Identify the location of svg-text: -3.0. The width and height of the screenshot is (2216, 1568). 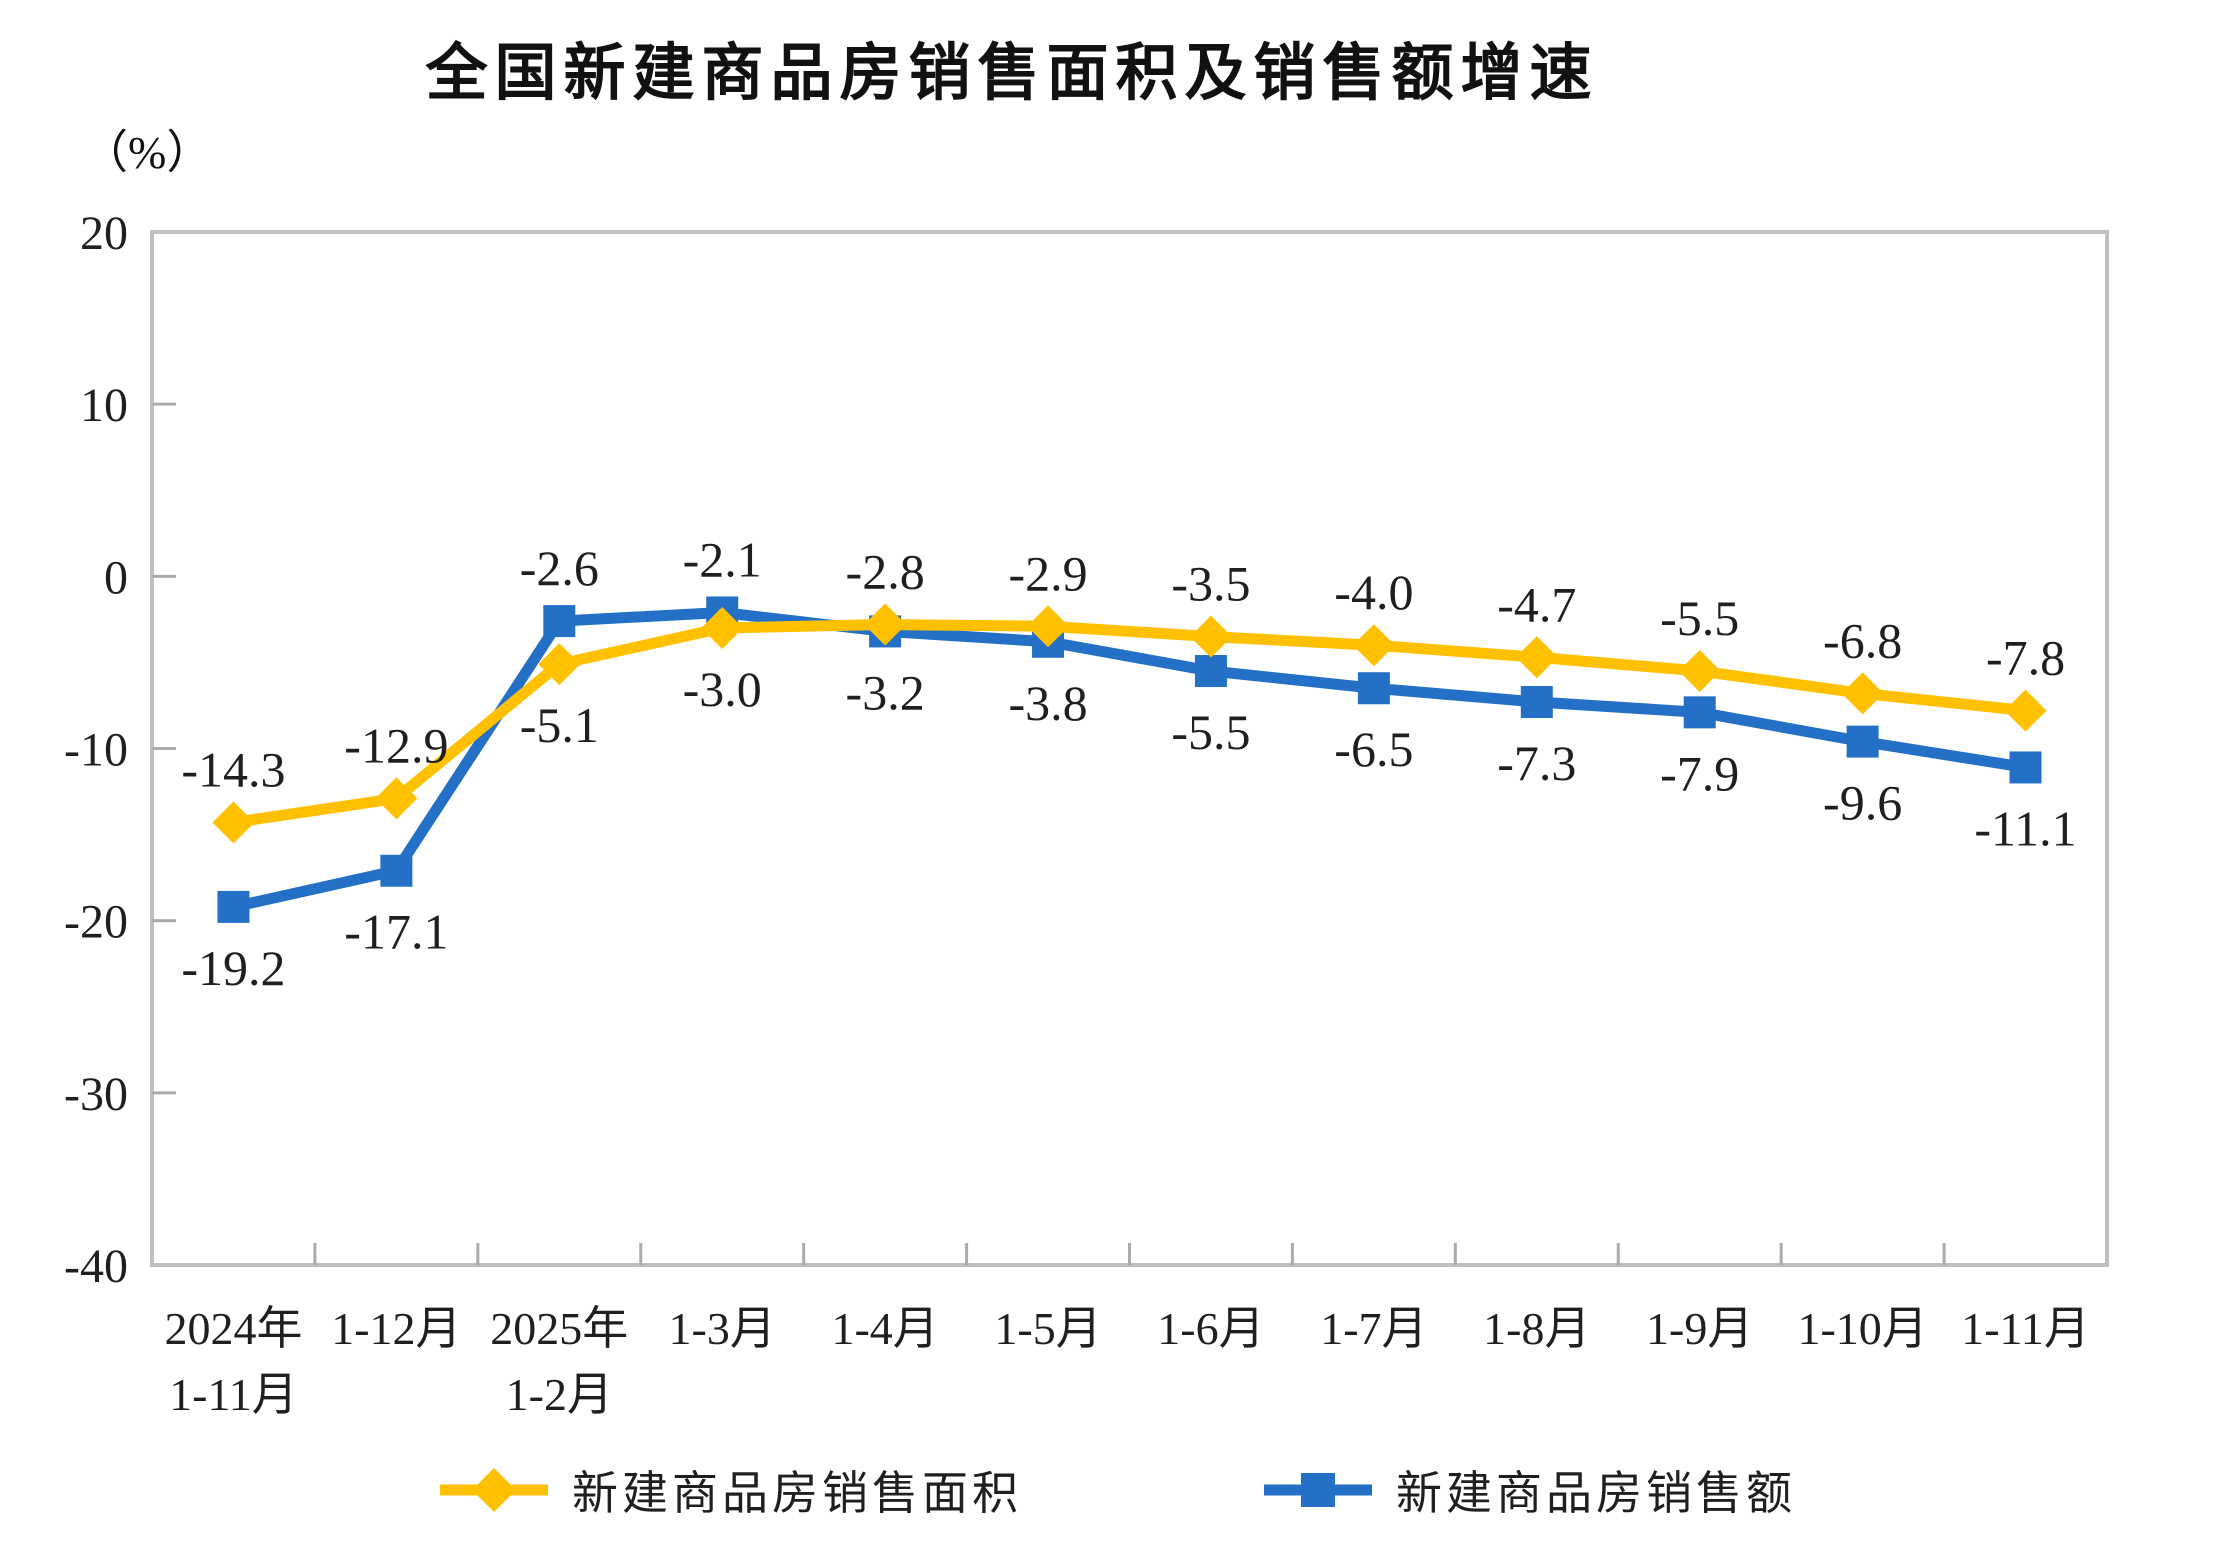
(722, 689).